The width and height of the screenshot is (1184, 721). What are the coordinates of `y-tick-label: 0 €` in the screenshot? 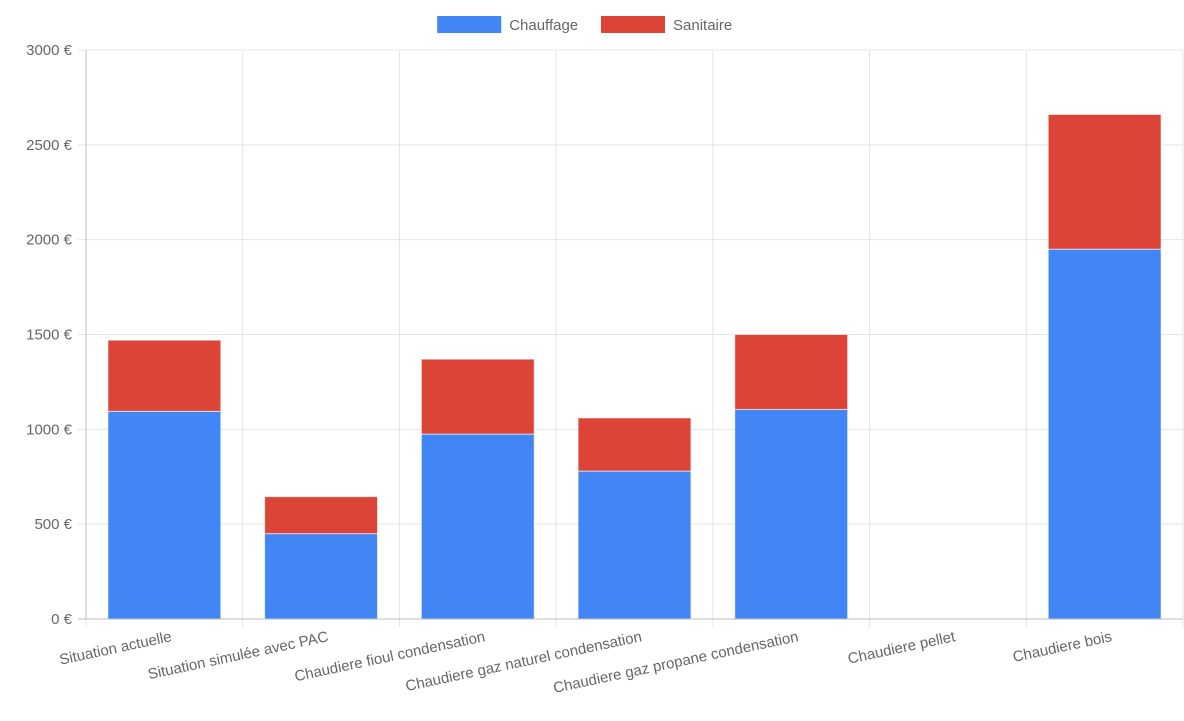 It's located at (62, 619).